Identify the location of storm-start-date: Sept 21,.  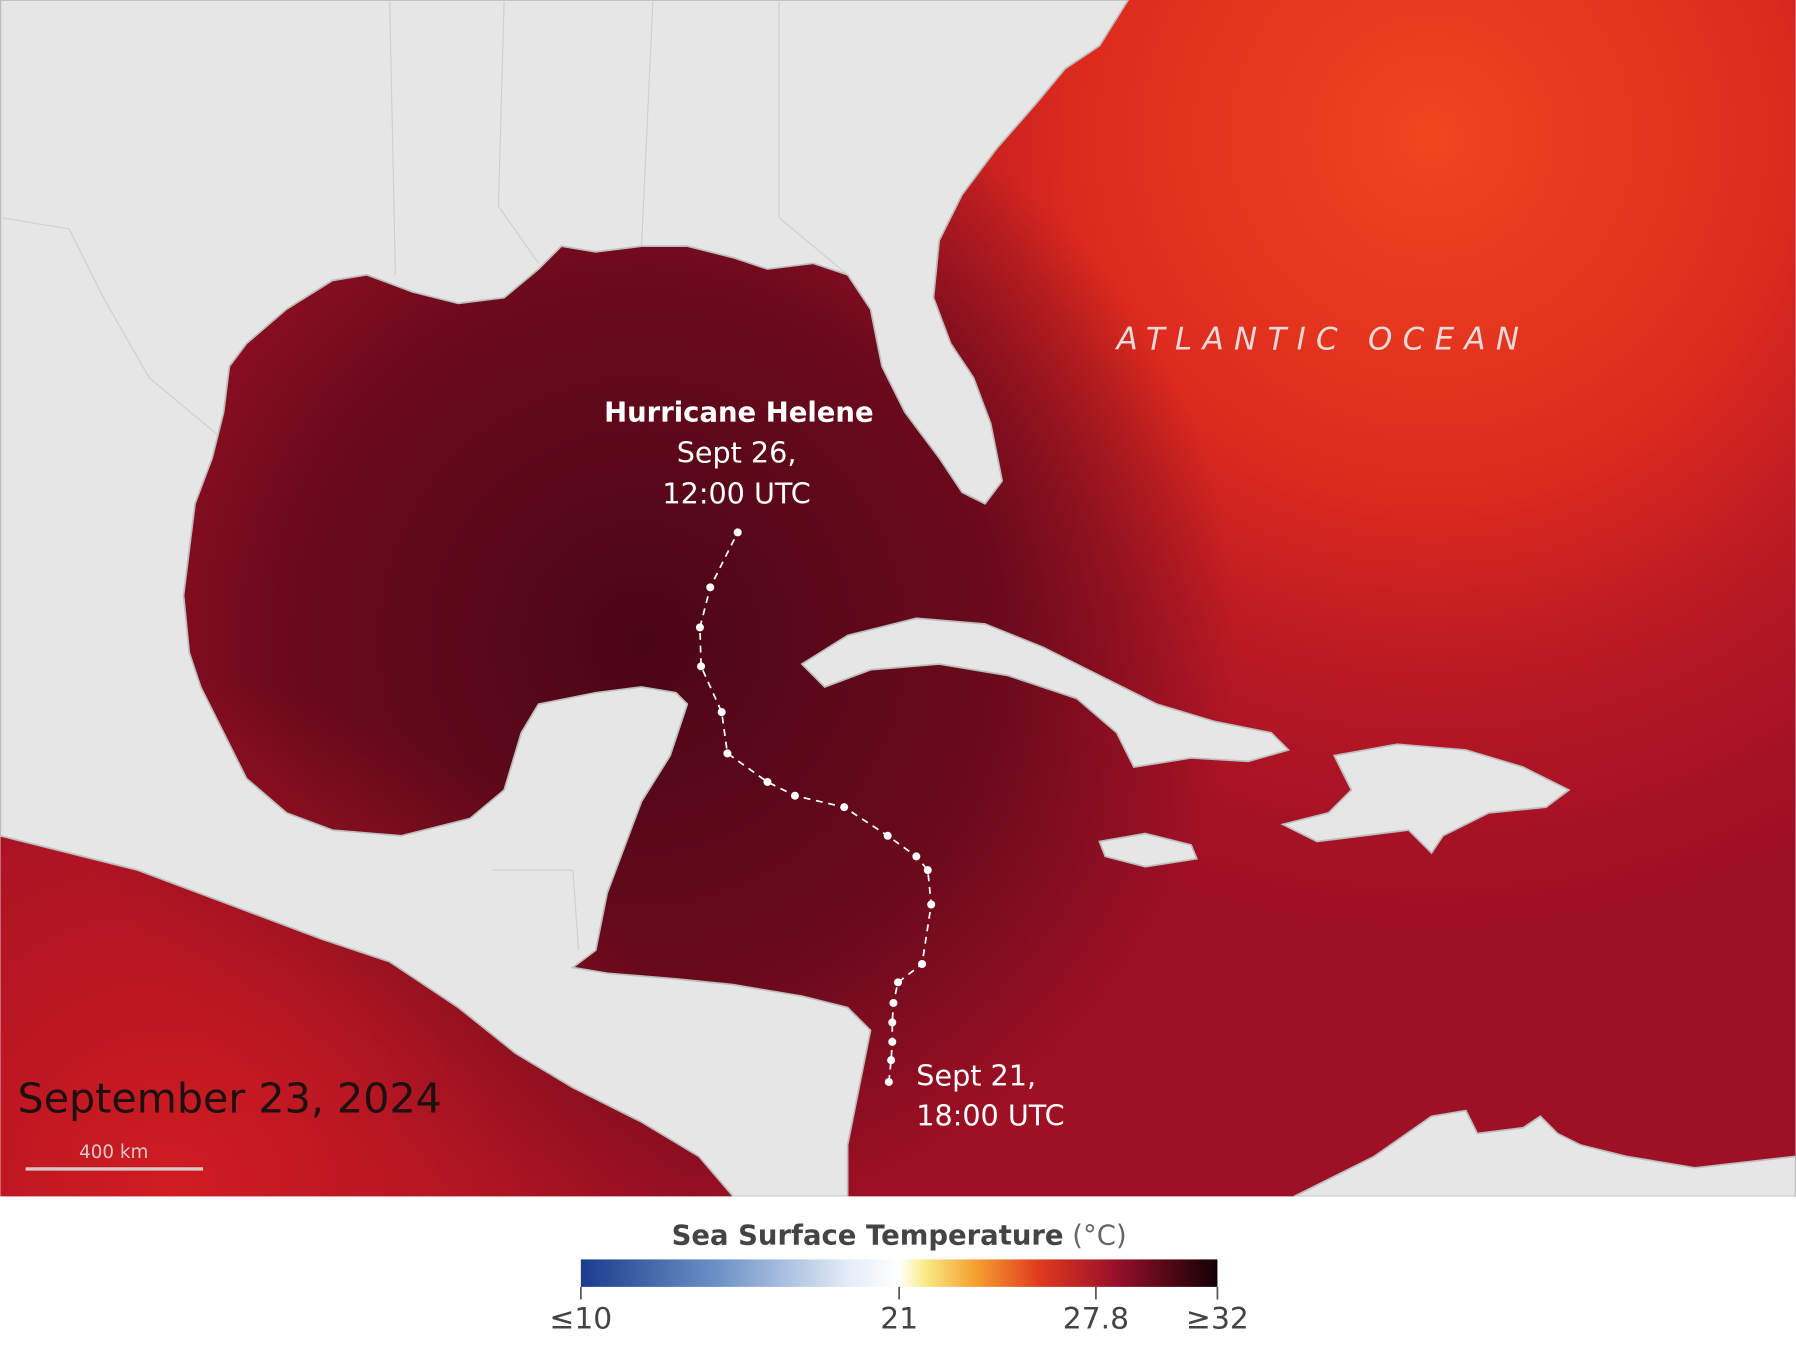
(976, 1075).